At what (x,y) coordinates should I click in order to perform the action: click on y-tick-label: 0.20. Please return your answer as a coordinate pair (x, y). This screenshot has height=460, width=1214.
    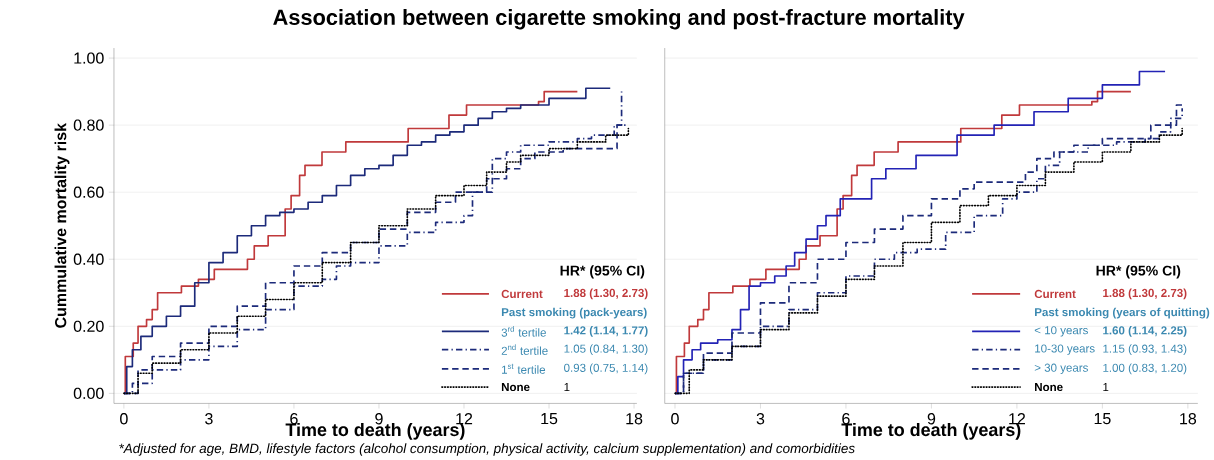
    Looking at the image, I should click on (88, 326).